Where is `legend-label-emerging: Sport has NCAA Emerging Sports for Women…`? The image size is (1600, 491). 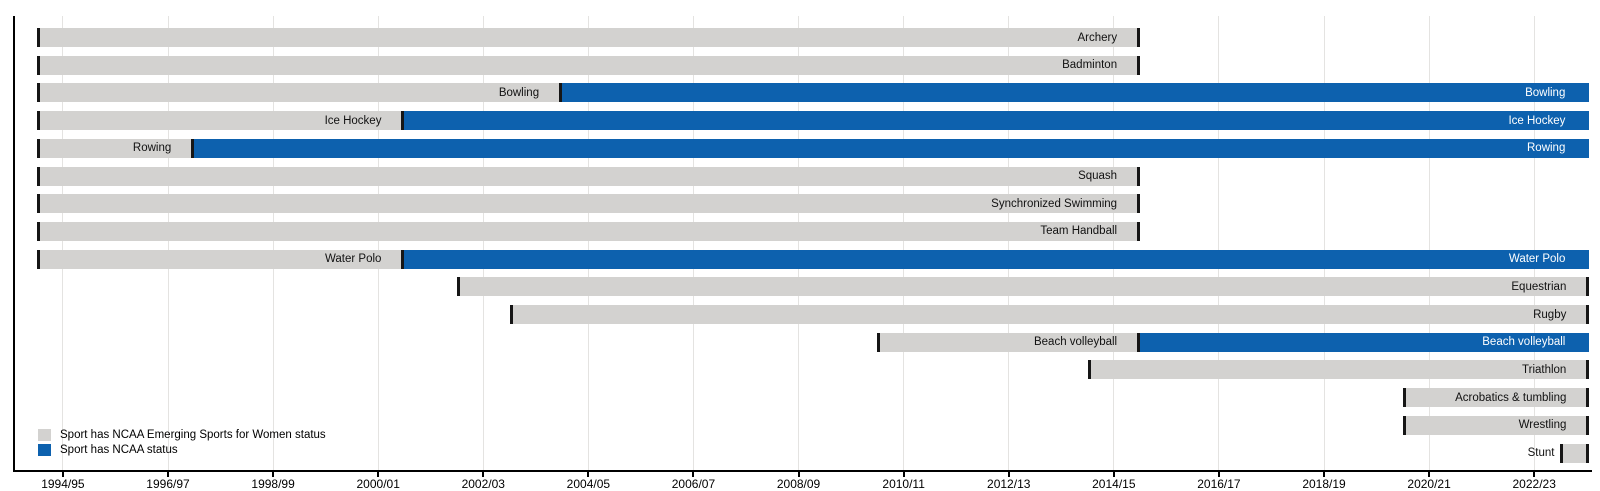
legend-label-emerging: Sport has NCAA Emerging Sports for Women… is located at coordinates (193, 434).